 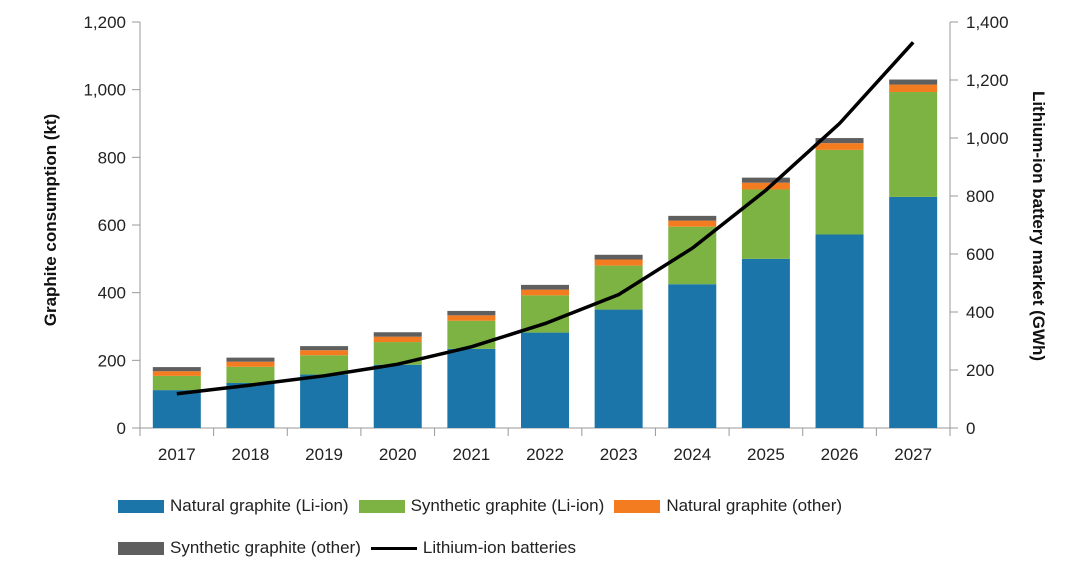 What do you see at coordinates (507, 505) in the screenshot?
I see `legend-label-synthetic-li: Synthetic graphite (Li-ion)` at bounding box center [507, 505].